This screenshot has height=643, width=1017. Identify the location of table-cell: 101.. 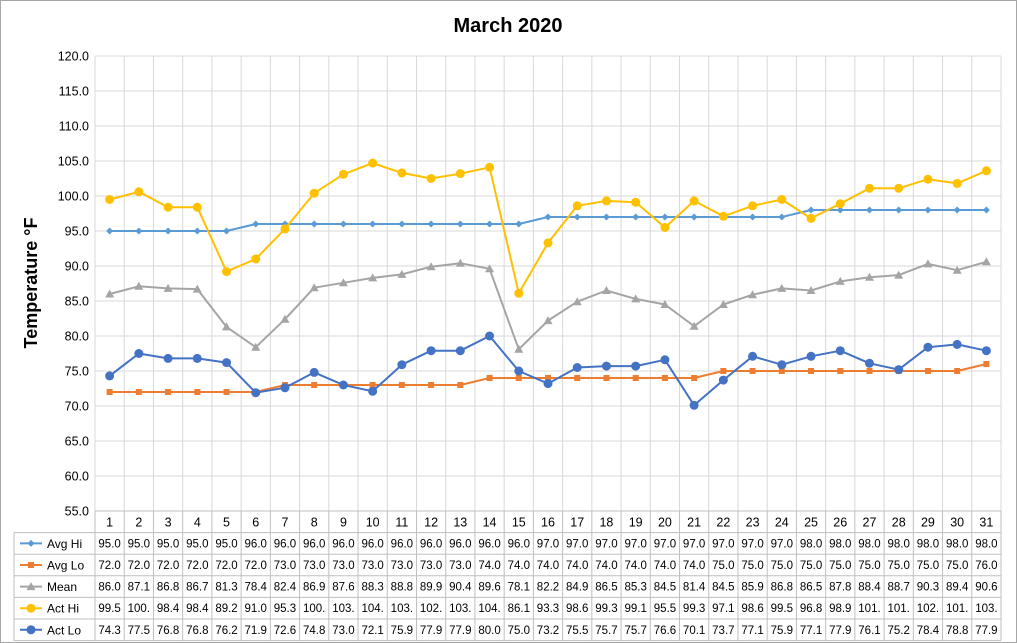
(957, 609).